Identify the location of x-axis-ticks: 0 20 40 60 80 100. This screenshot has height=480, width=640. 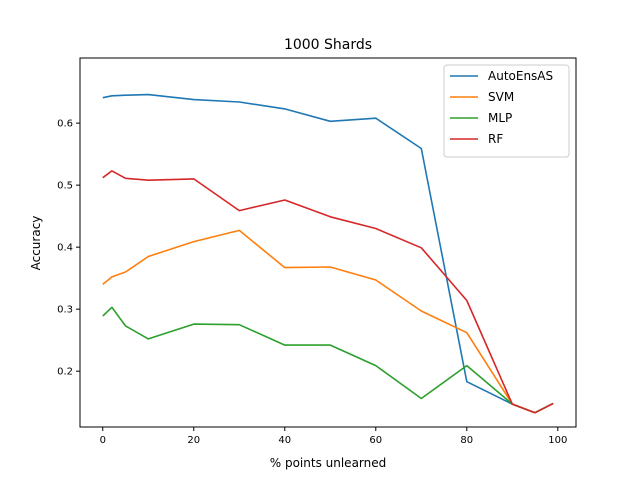
(333, 436).